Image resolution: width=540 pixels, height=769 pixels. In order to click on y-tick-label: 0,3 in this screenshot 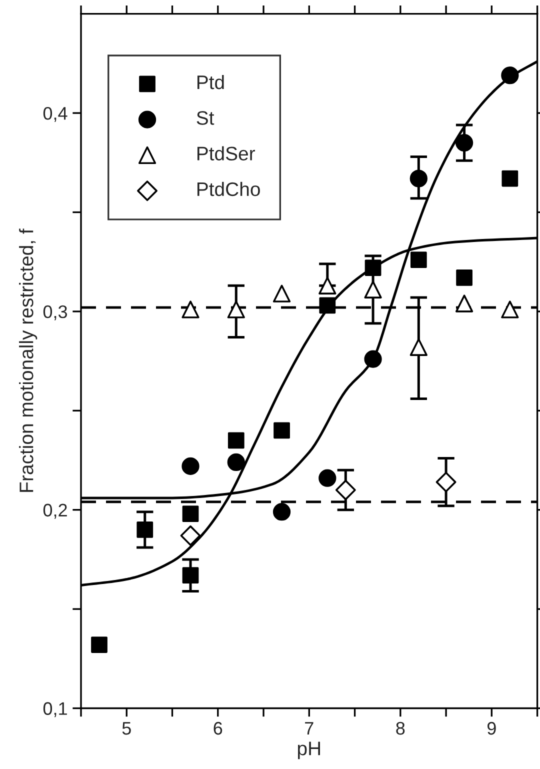, I will do `click(55, 312)`.